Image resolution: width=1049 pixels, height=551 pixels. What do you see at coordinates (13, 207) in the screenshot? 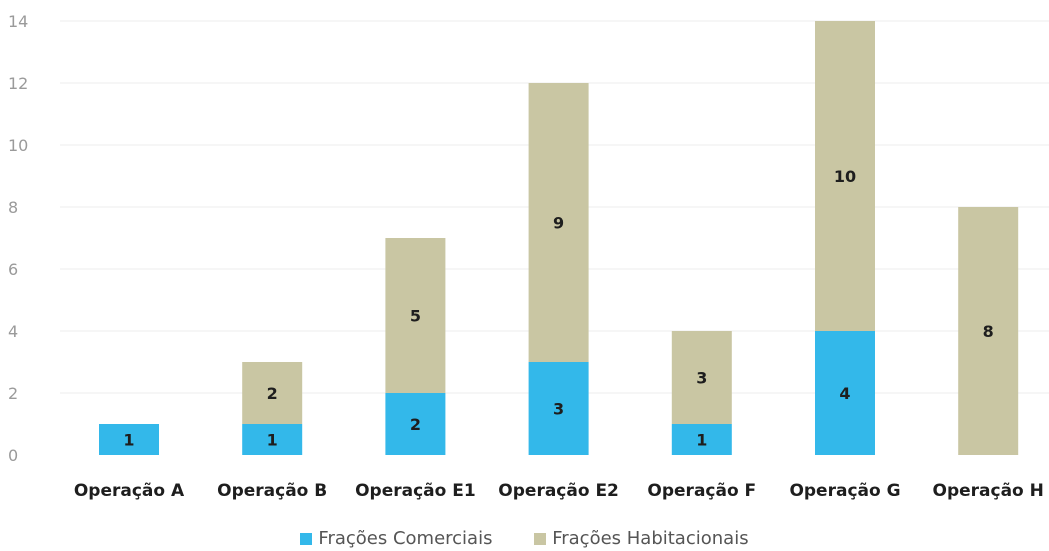
I see `y-tick-label: 8` at bounding box center [13, 207].